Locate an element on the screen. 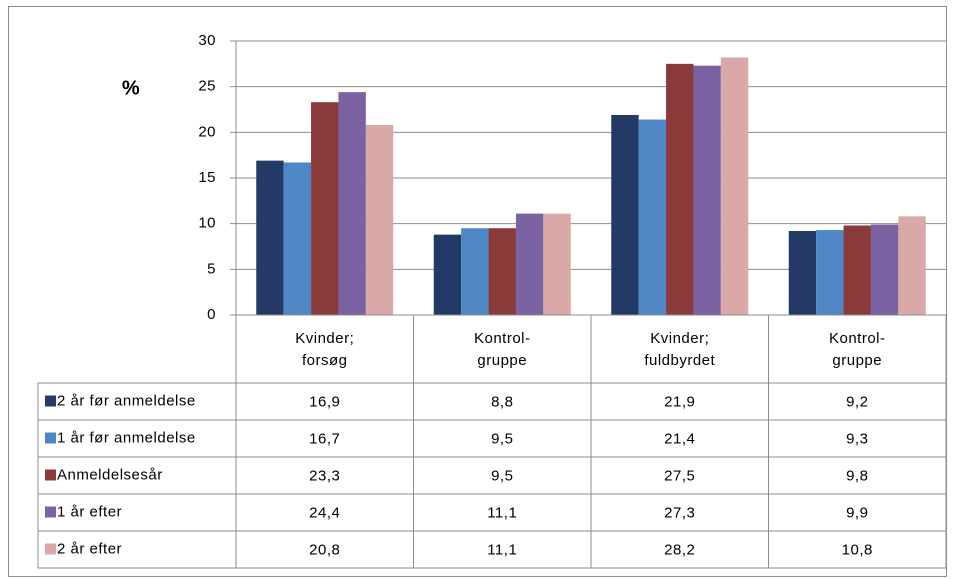 The height and width of the screenshot is (579, 955). legend-label: 1 år efter is located at coordinates (89, 511).